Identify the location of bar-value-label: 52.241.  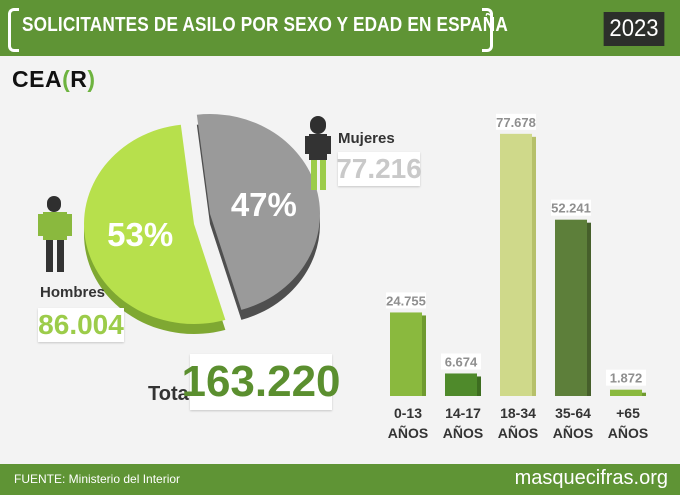
(571, 208).